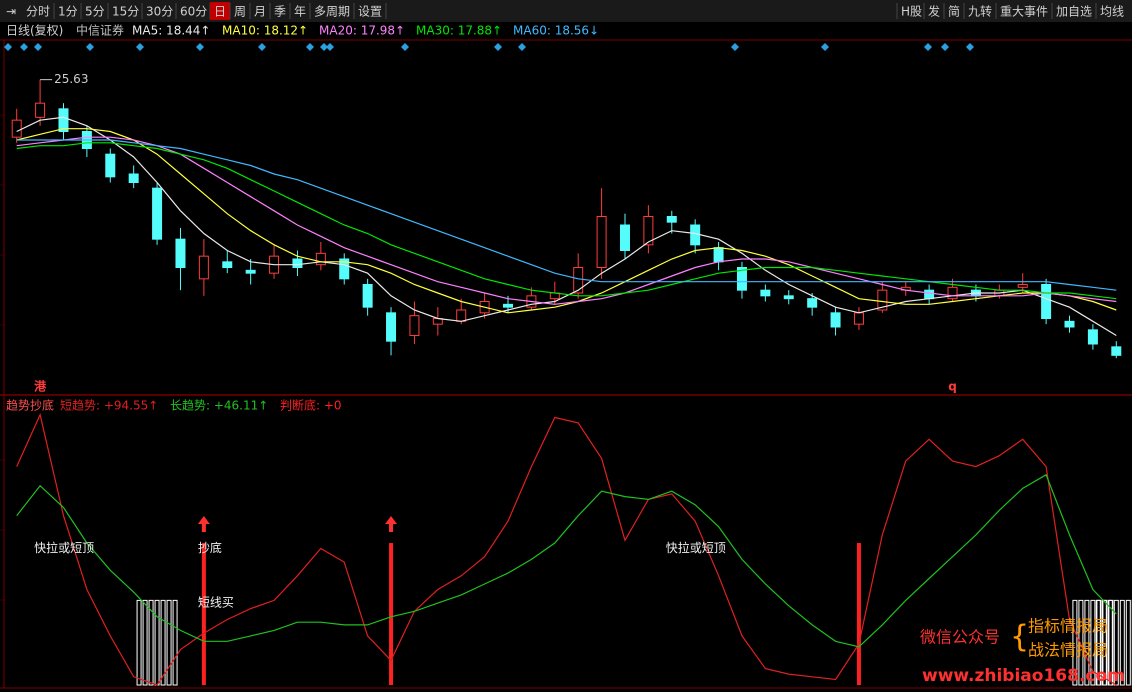 The width and height of the screenshot is (1132, 692). Describe the element at coordinates (171, 31) in the screenshot. I see `legend-entry: MA5: 18.44↑` at that location.